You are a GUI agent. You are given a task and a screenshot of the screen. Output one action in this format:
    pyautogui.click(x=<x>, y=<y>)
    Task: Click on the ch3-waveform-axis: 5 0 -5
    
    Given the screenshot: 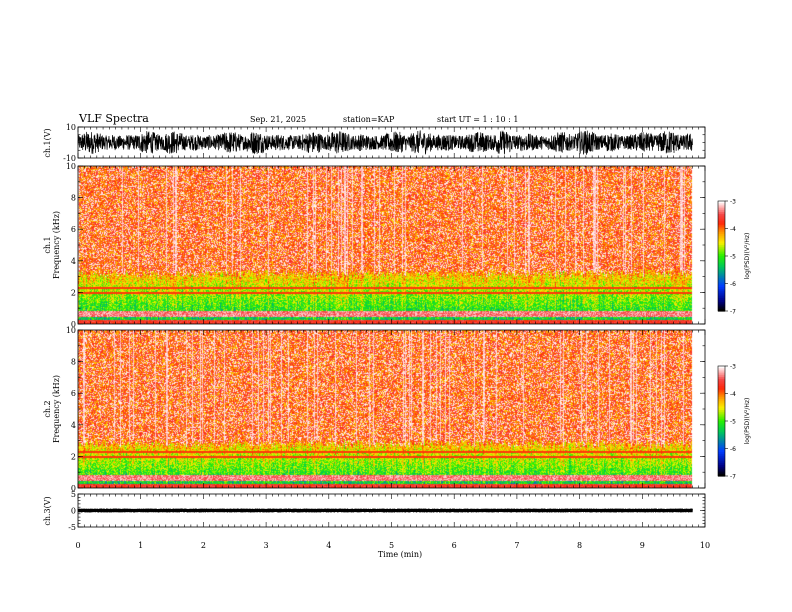 What is the action you would take?
    pyautogui.click(x=387, y=511)
    